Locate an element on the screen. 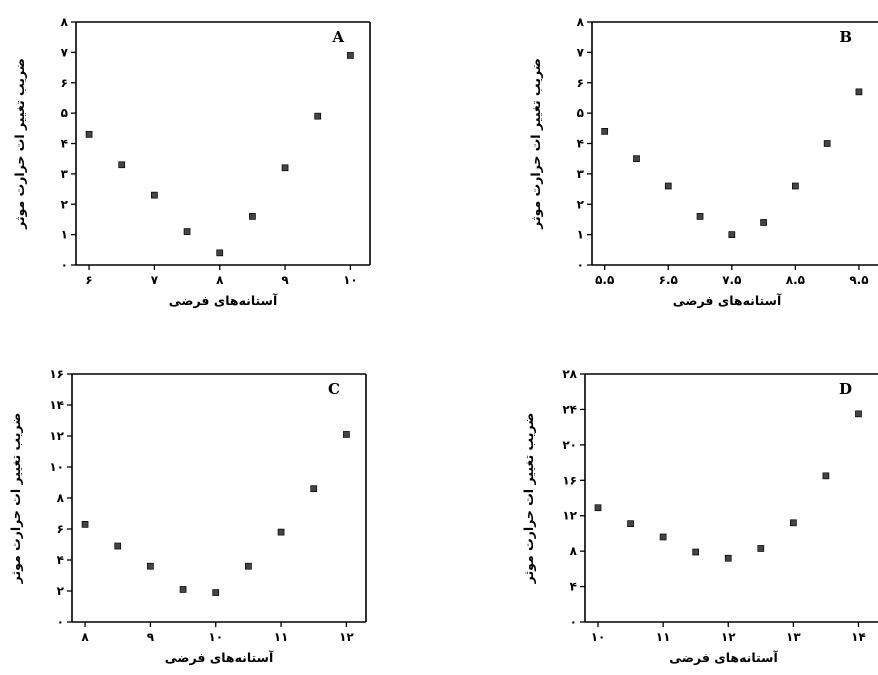  x-tick-label: ۷ is located at coordinates (155, 280).